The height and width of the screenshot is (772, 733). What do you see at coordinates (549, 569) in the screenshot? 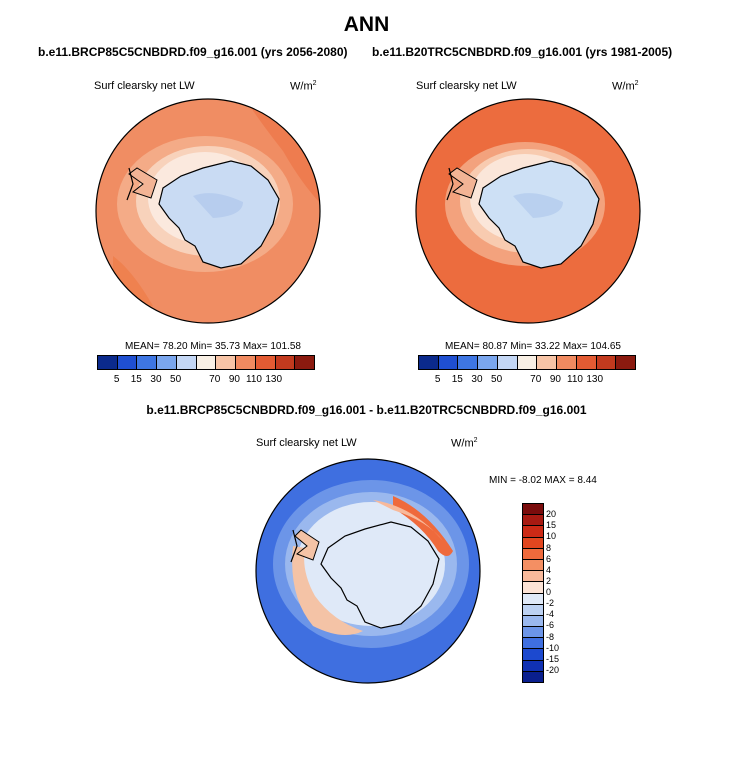
I see `tick-4: 4` at bounding box center [549, 569].